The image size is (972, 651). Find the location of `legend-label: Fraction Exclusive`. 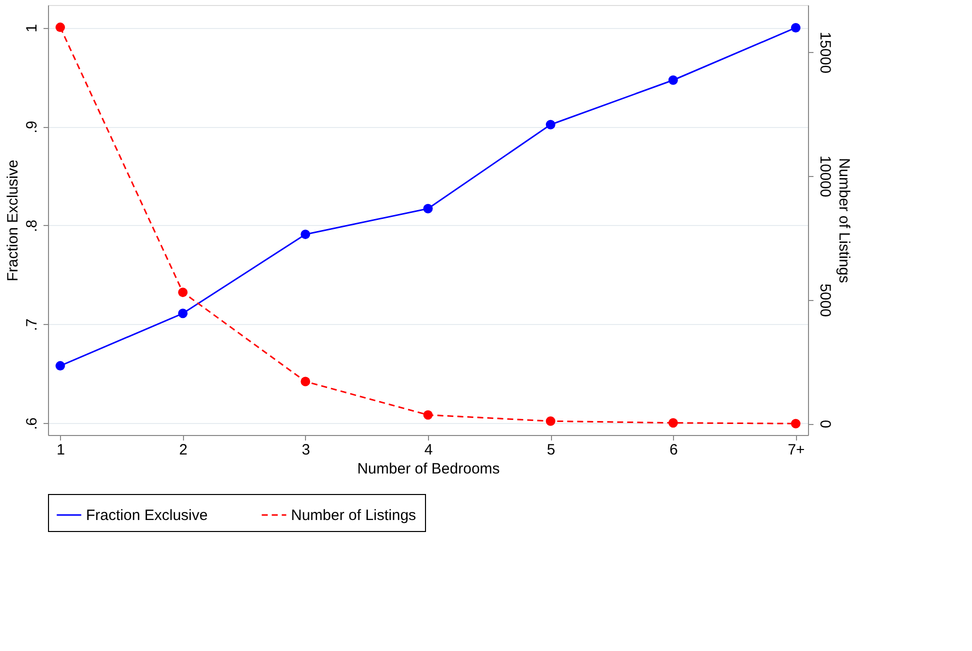

legend-label: Fraction Exclusive is located at coordinates (147, 515).